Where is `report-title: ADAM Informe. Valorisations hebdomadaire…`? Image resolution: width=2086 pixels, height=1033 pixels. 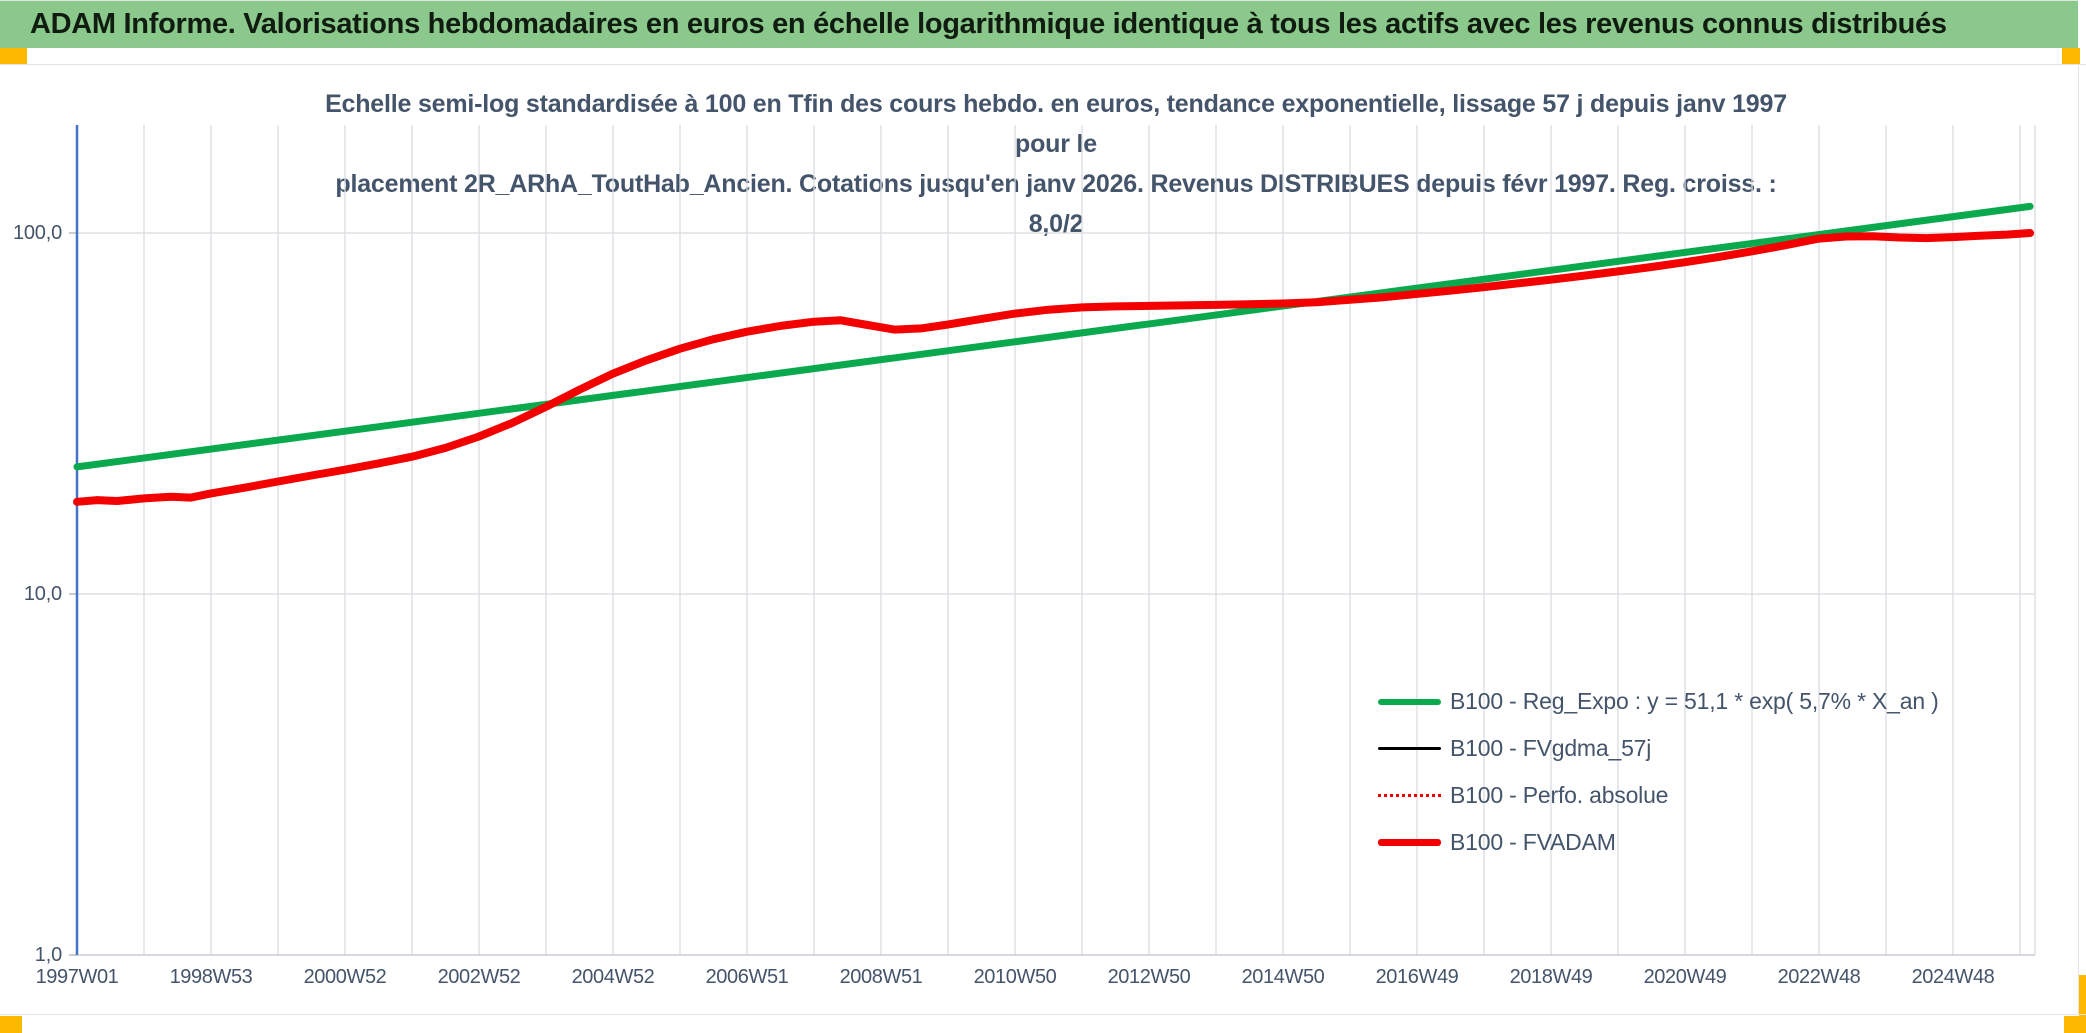
report-title: ADAM Informe. Valorisations hebdomadaire… is located at coordinates (988, 24).